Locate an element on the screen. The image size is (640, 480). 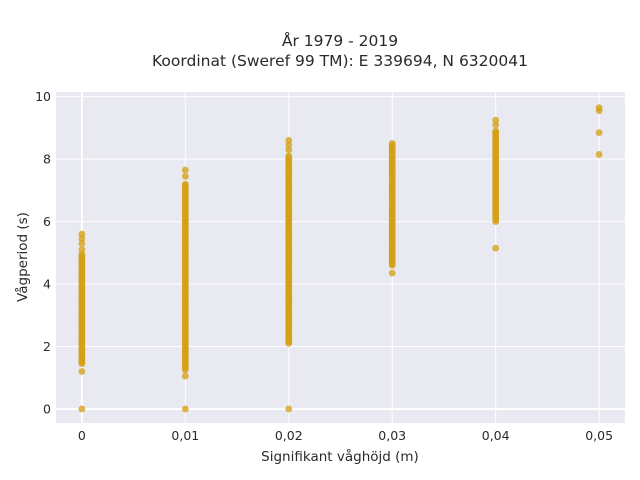
x-tick-label: 0,05 is located at coordinates (599, 435).